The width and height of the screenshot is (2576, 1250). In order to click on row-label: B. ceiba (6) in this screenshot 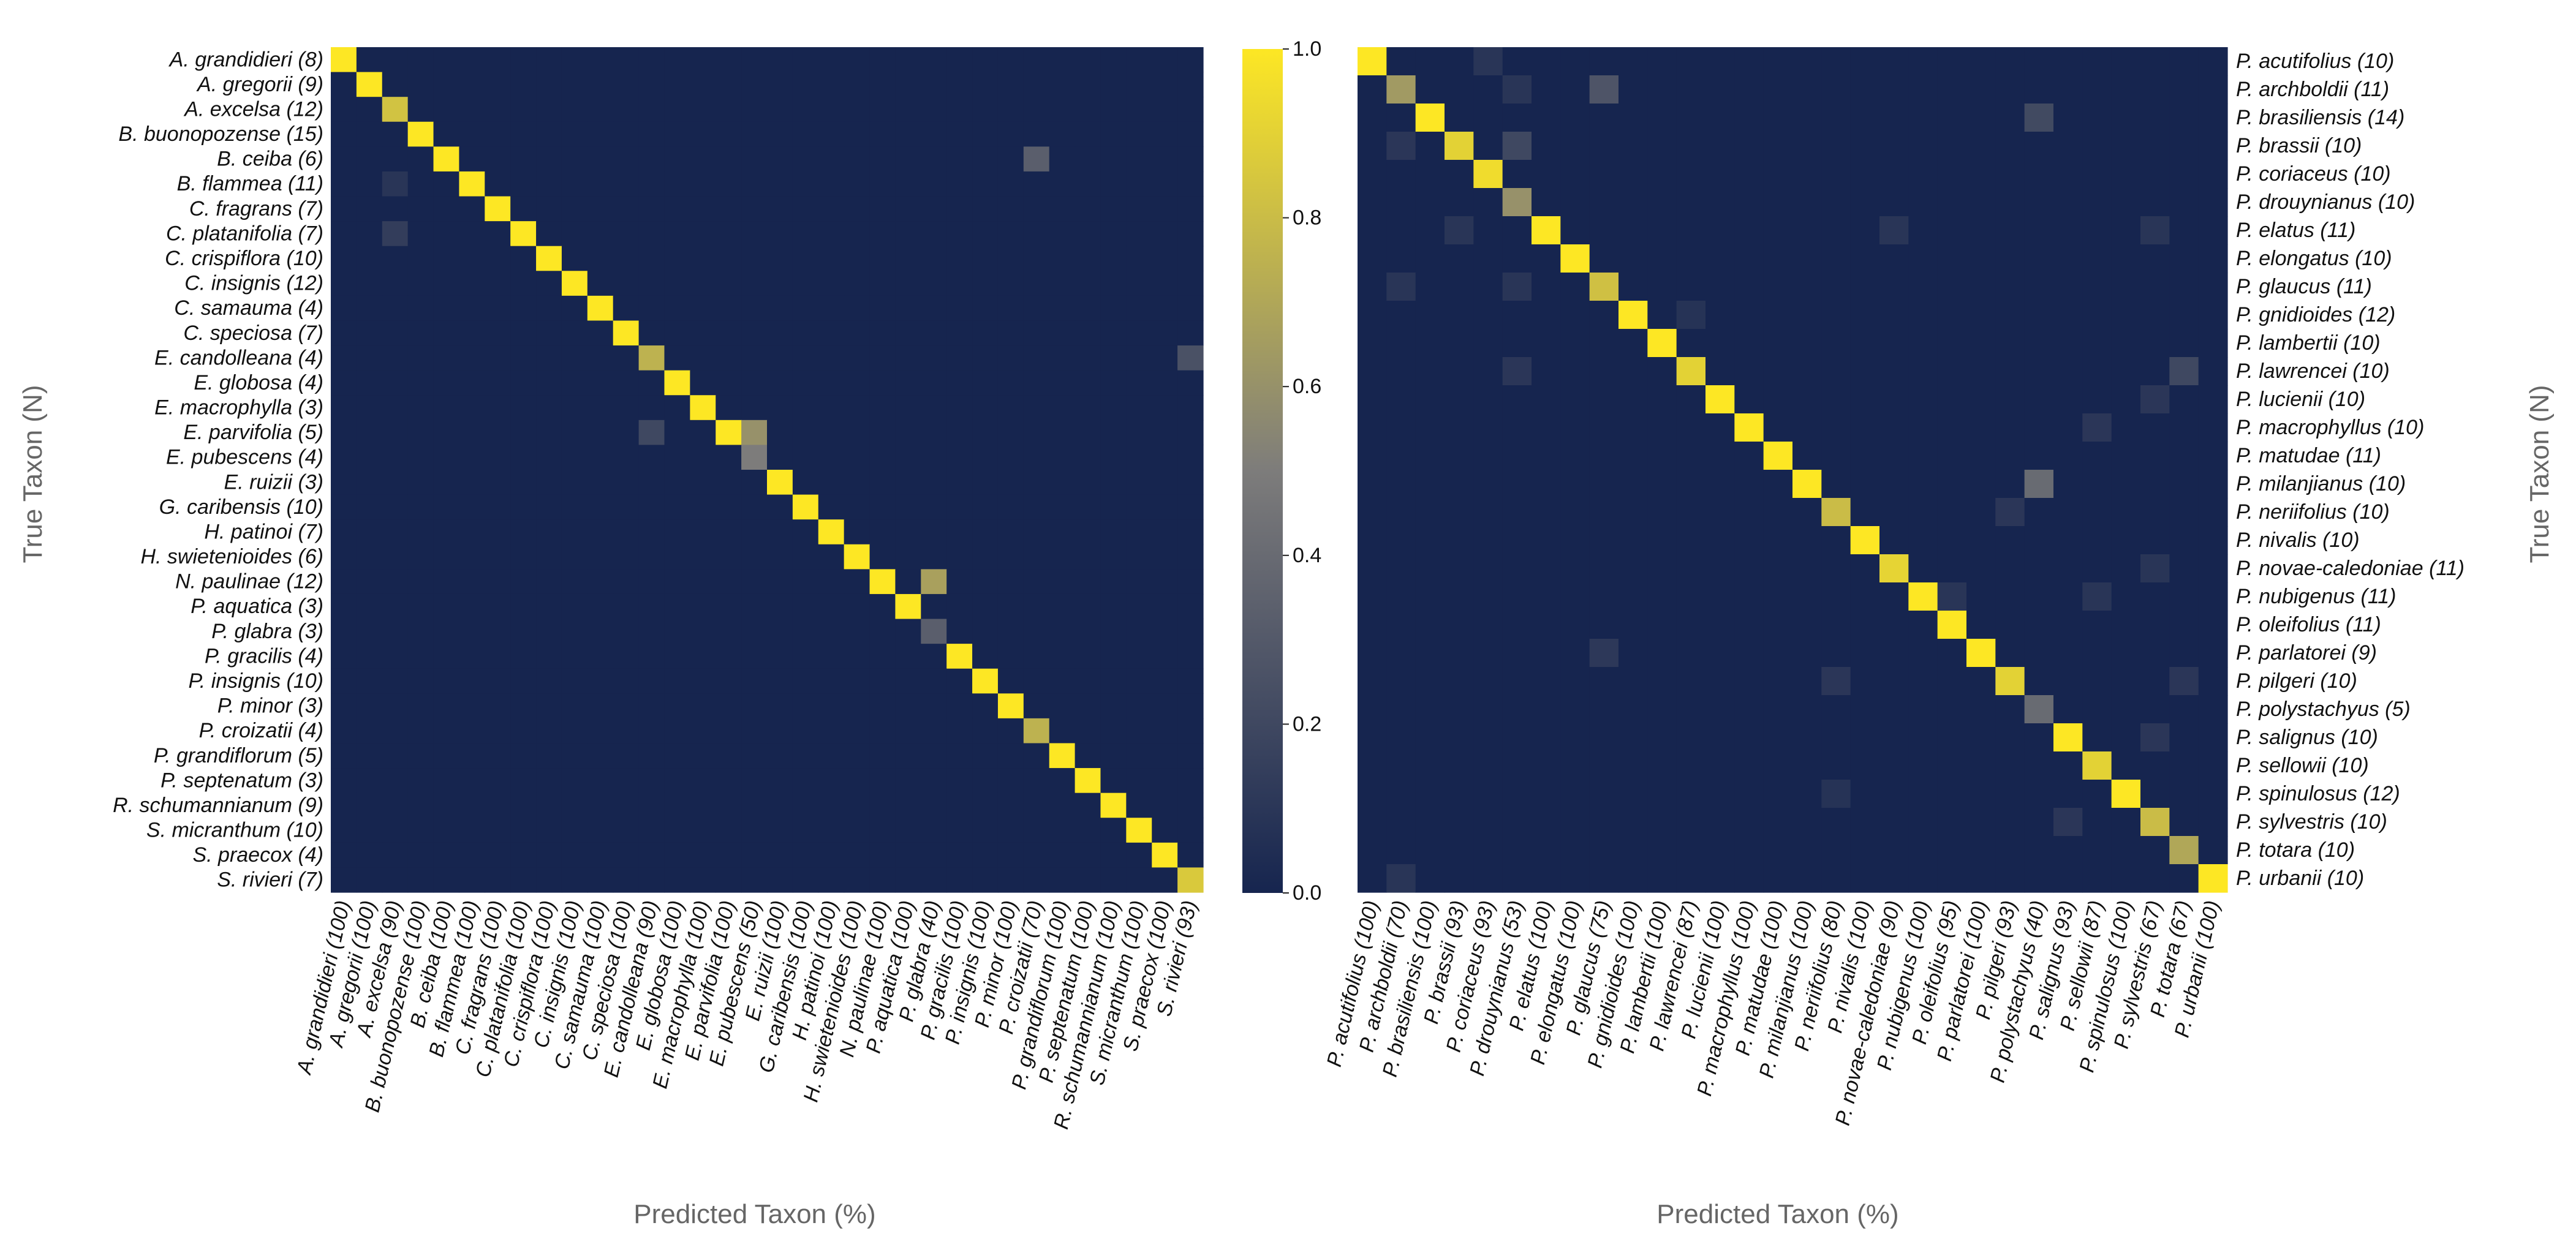, I will do `click(270, 159)`.